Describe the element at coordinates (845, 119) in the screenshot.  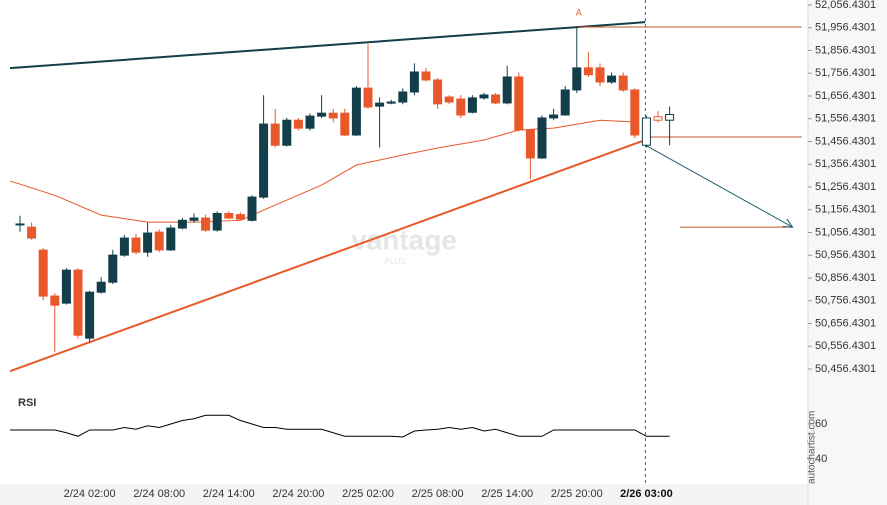
I see `y-tick-label: 51,556.4301` at that location.